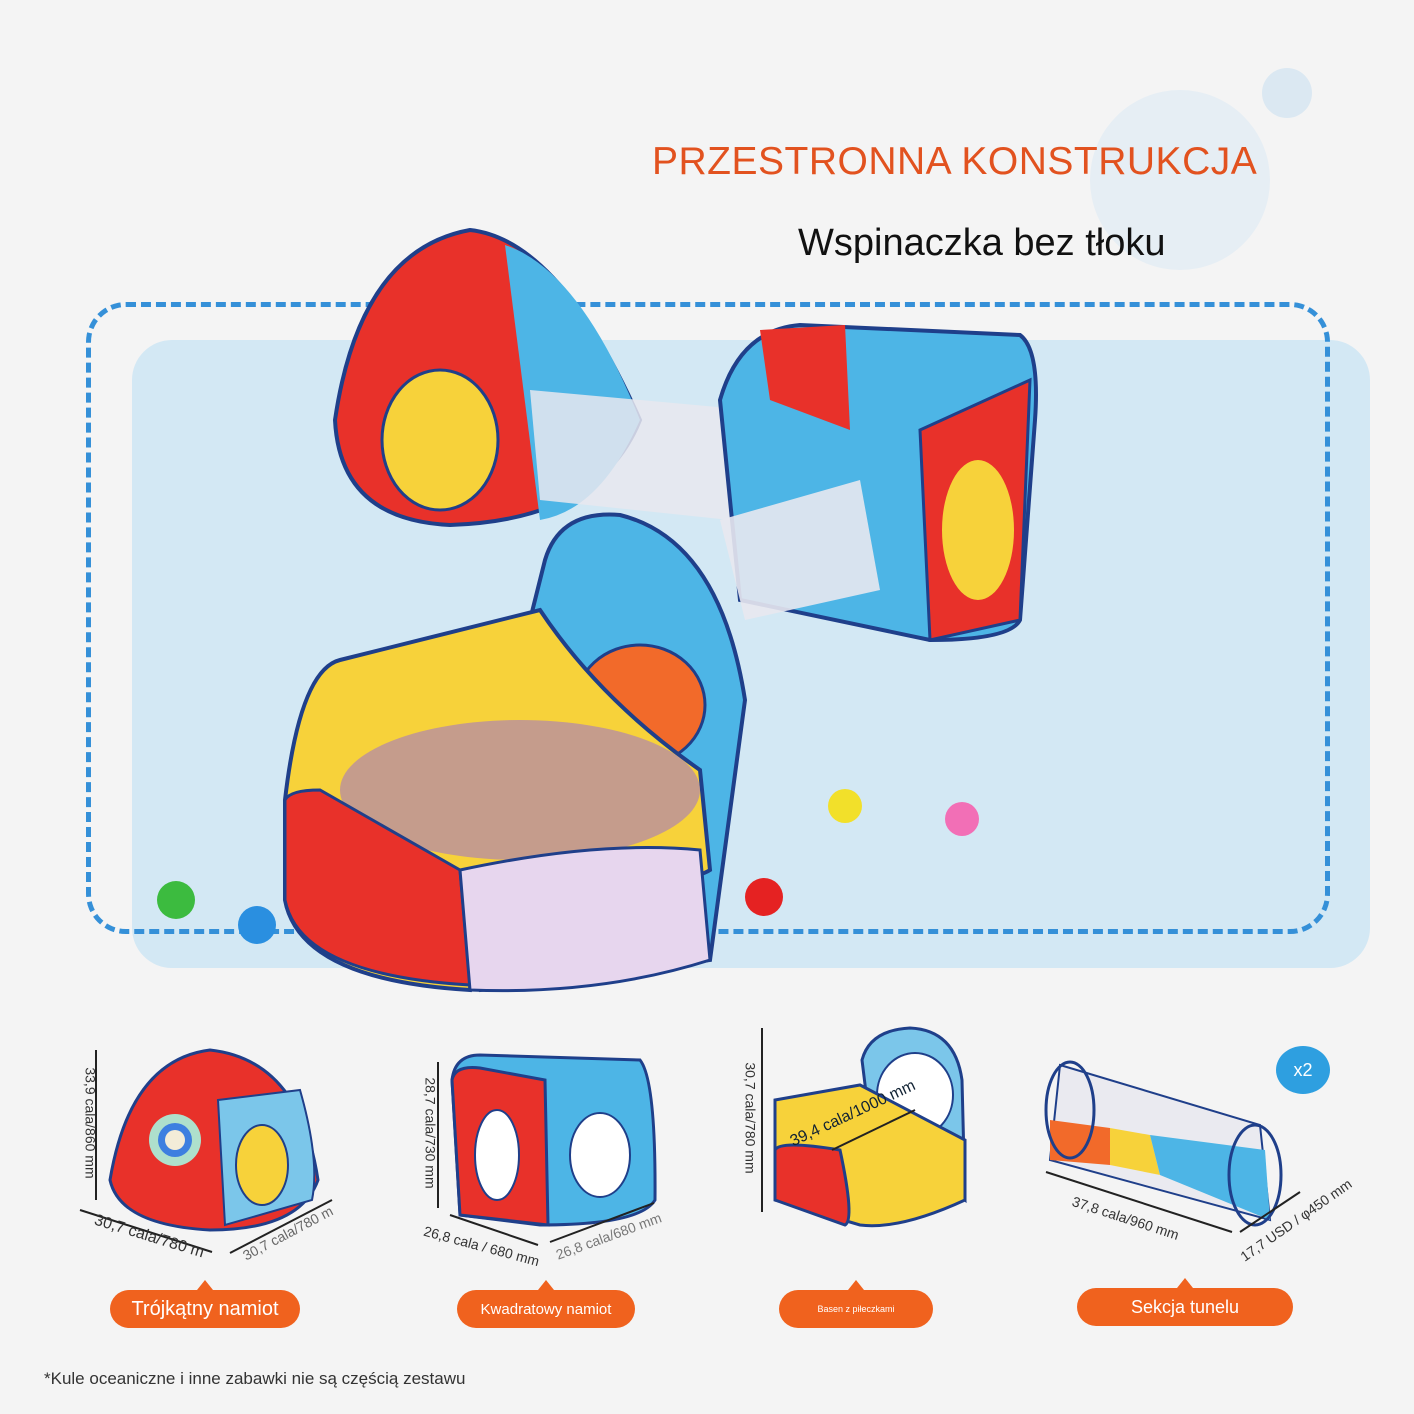 Image resolution: width=1414 pixels, height=1414 pixels. What do you see at coordinates (640, 455) in the screenshot?
I see `hero-tunnel` at bounding box center [640, 455].